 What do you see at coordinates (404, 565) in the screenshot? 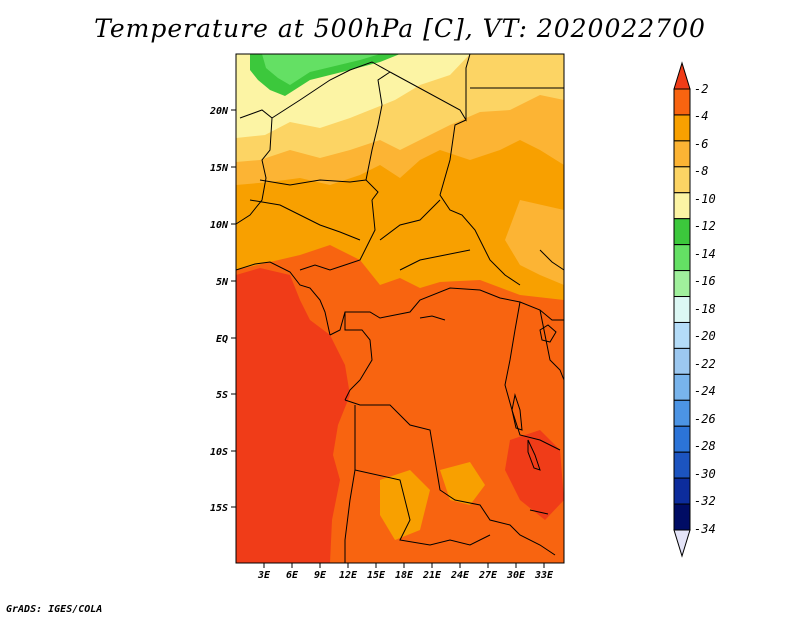
I see `lon-axis` at bounding box center [404, 565].